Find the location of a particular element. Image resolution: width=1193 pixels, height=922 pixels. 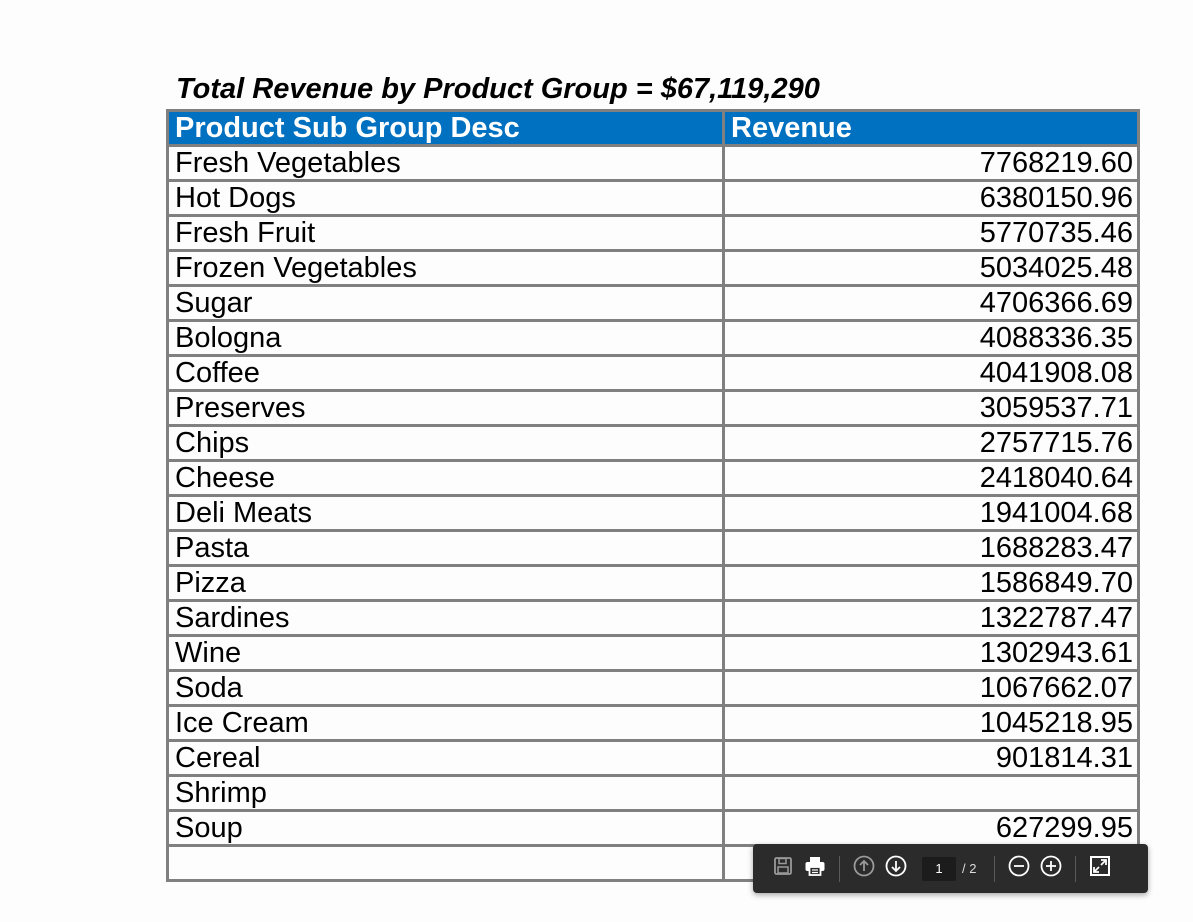

table-row: Soda 1067662.07 is located at coordinates (653, 688).